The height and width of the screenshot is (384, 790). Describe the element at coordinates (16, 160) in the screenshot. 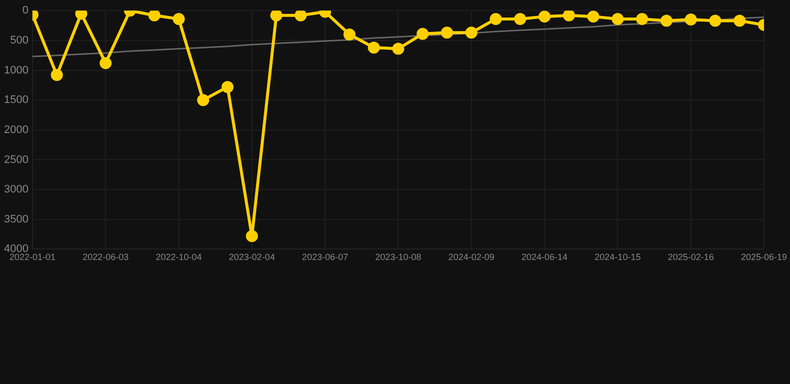

I see `y-tick-label: 2500` at that location.